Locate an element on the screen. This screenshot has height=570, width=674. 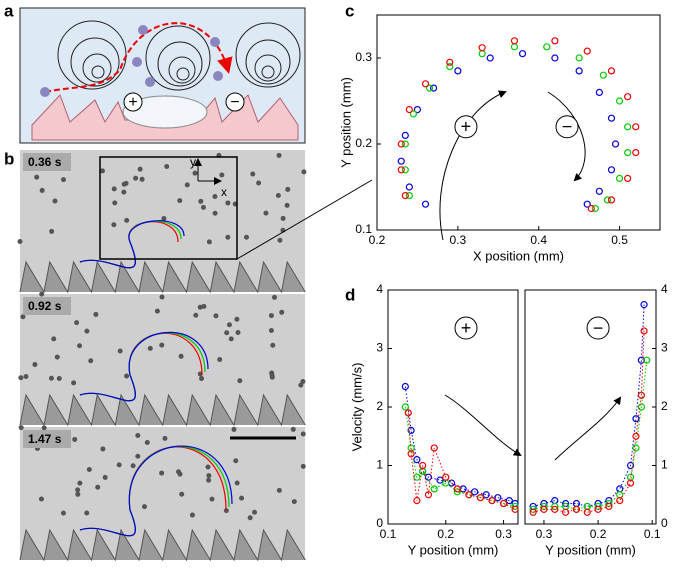
series-line is located at coordinates (460, 445).